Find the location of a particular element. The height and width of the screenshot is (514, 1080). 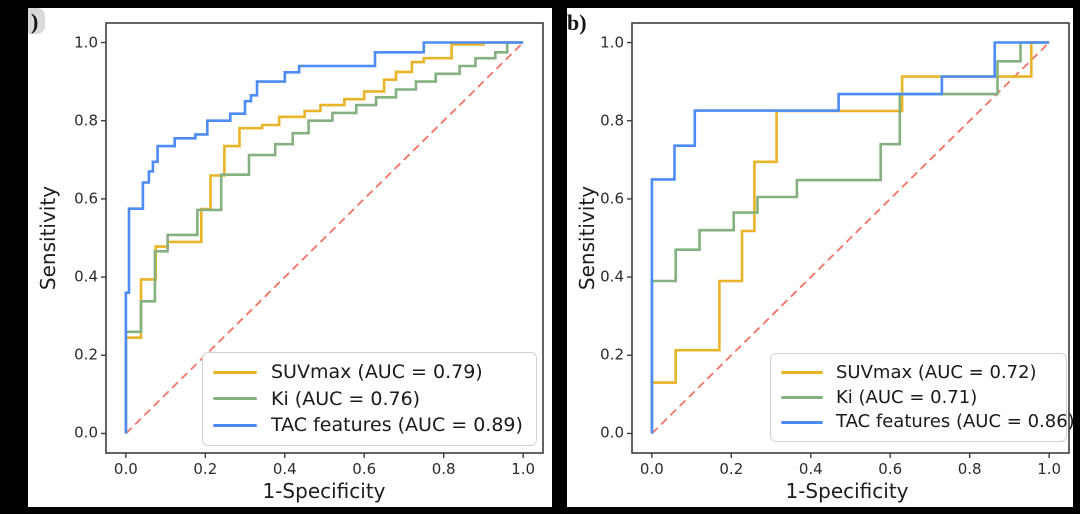

legend-item-ki: Ki (AUC = 0.76) is located at coordinates (369, 399).